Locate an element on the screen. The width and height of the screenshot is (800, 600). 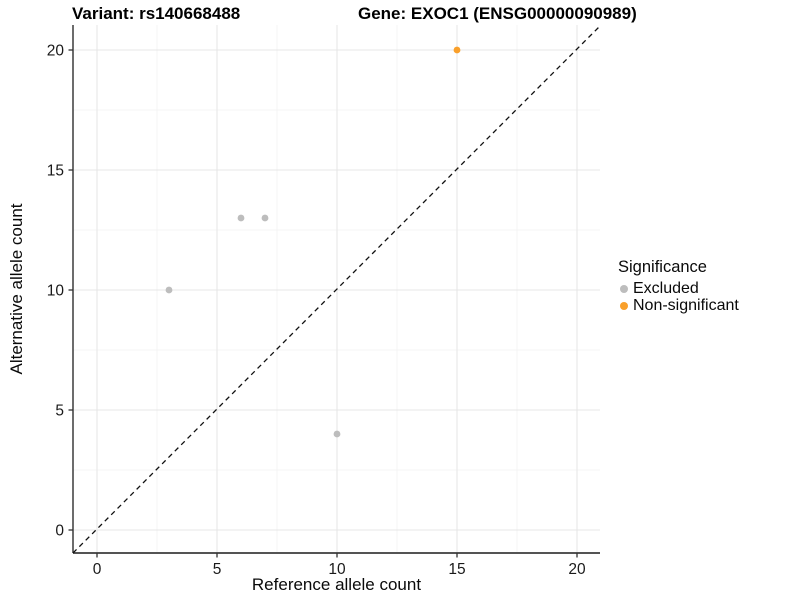
legend: Significance Excluded Non-significant is located at coordinates (678, 286).